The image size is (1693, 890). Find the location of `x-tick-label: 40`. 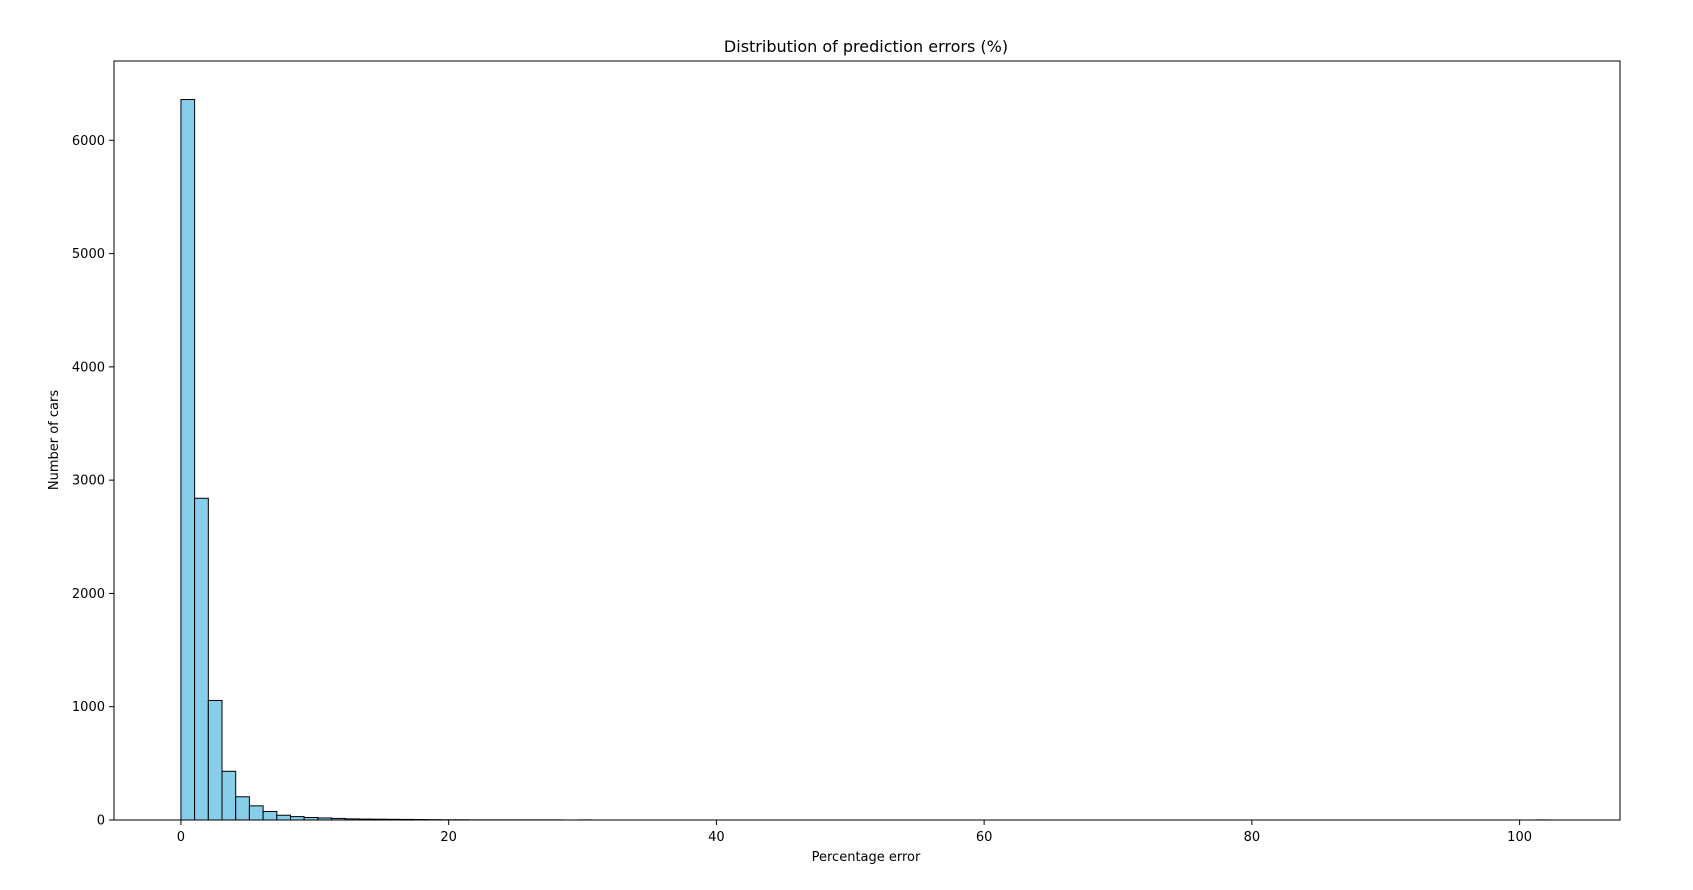

x-tick-label: 40 is located at coordinates (716, 837).